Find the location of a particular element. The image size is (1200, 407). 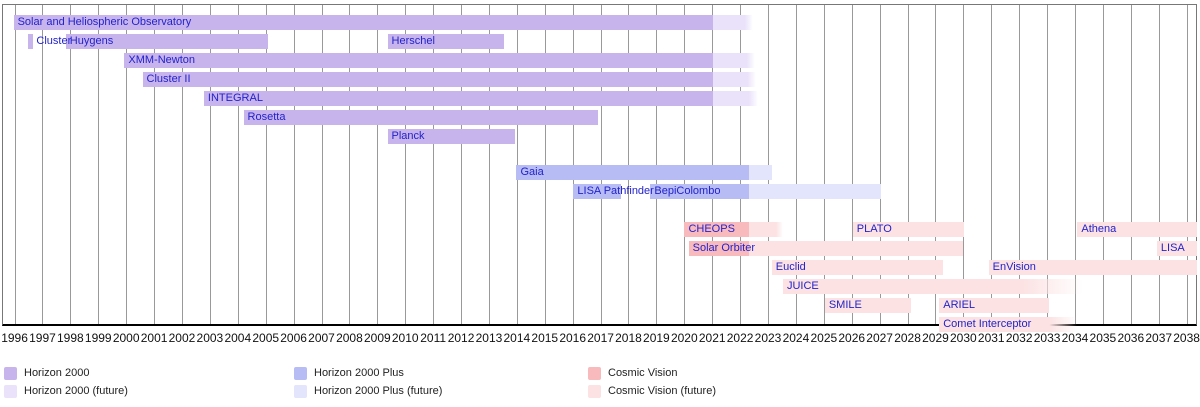

year-label-2033: 2033 is located at coordinates (1047, 338).